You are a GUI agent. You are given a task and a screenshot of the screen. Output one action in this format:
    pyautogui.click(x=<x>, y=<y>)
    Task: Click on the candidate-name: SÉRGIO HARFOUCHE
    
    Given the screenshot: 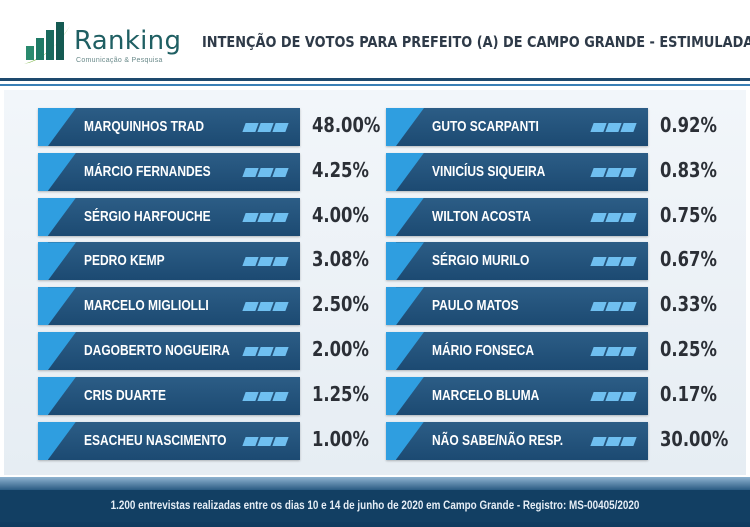 What is the action you would take?
    pyautogui.click(x=147, y=216)
    